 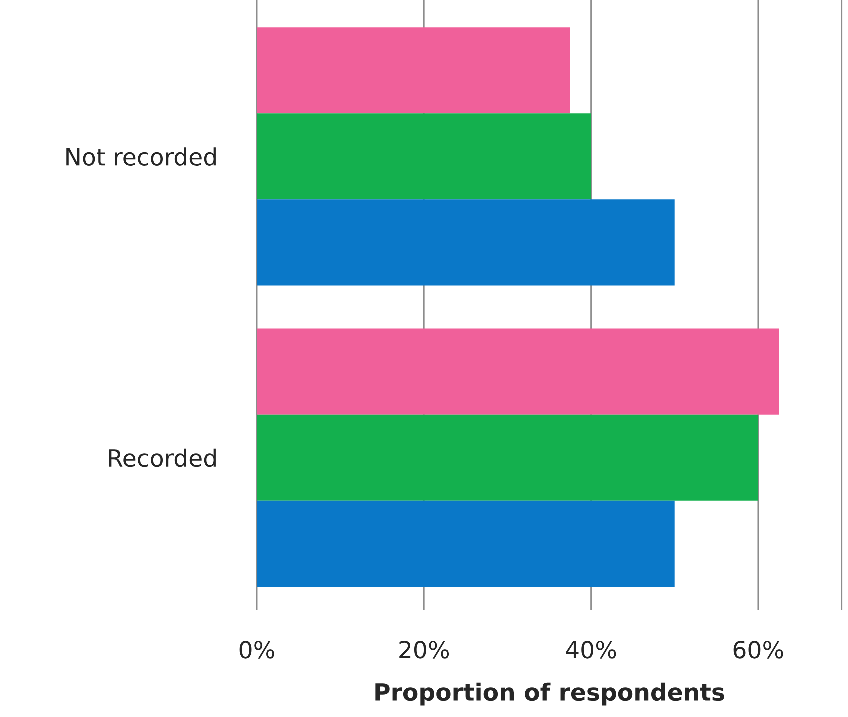 I want to click on x-tick-label: 0%, so click(x=257, y=649).